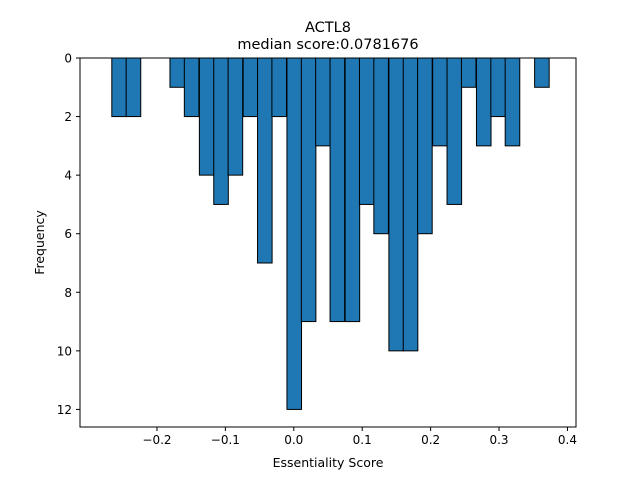  What do you see at coordinates (39, 242) in the screenshot?
I see `y-axis-label: Frequency` at bounding box center [39, 242].